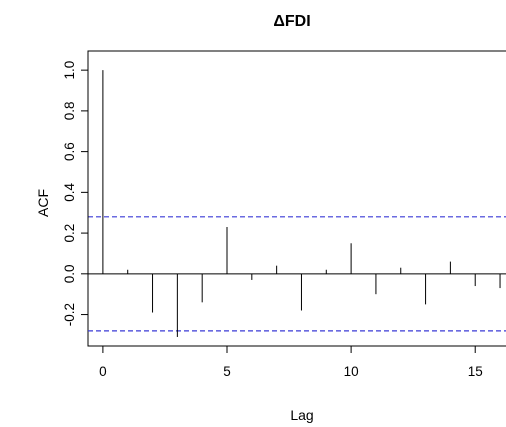 The image size is (506, 427). Describe the element at coordinates (227, 371) in the screenshot. I see `x-tick-label-5: 5` at that location.